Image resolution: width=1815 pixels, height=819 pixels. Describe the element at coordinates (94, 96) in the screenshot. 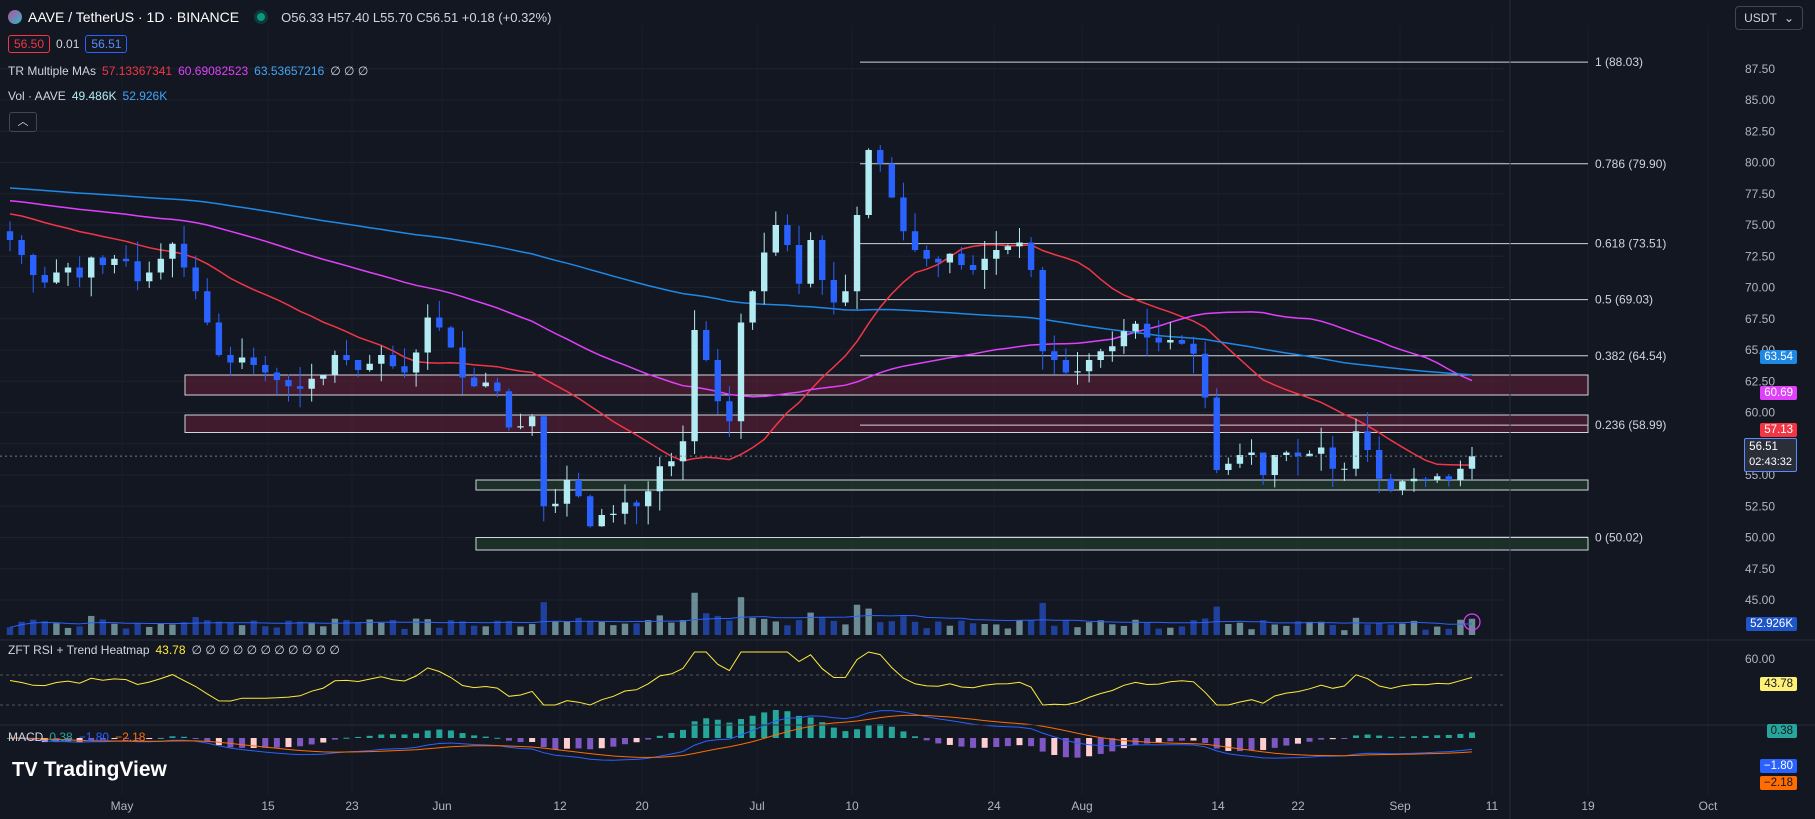

I see `volume-value-1: 49.486K` at that location.